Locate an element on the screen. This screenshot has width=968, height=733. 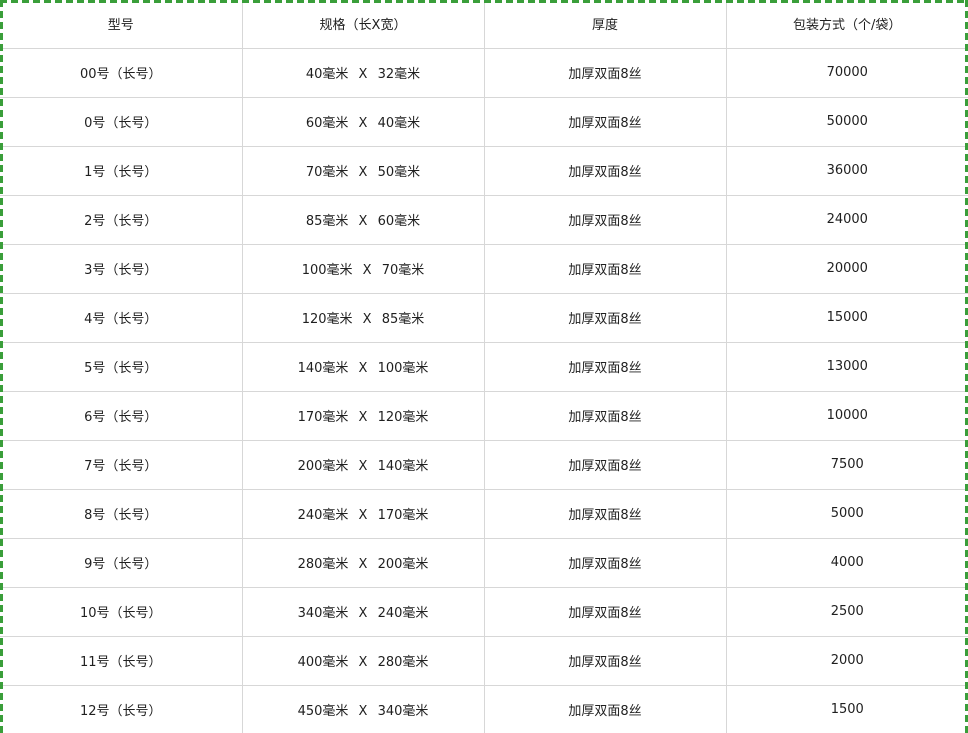
column-header-packaging: 包装方式（个/袋） is located at coordinates (846, 24).